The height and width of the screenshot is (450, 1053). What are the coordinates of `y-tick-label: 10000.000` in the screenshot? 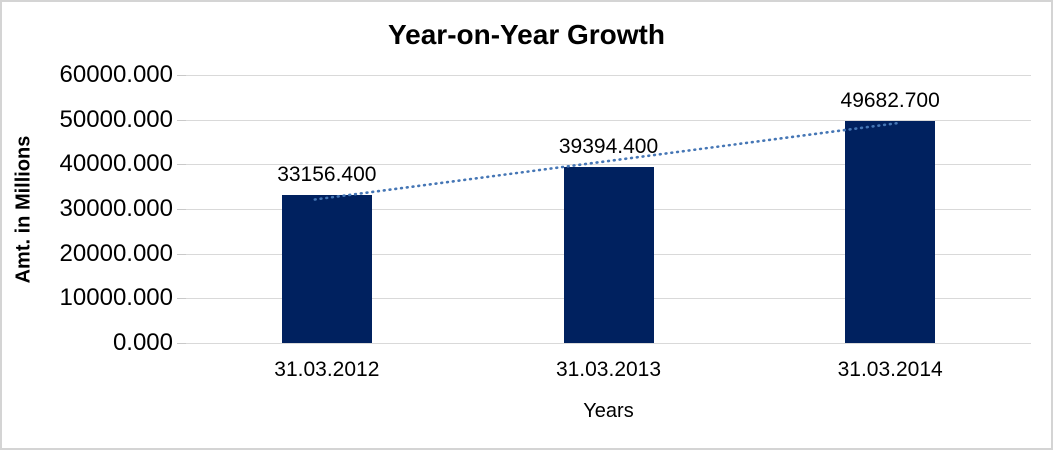 It's located at (116, 298).